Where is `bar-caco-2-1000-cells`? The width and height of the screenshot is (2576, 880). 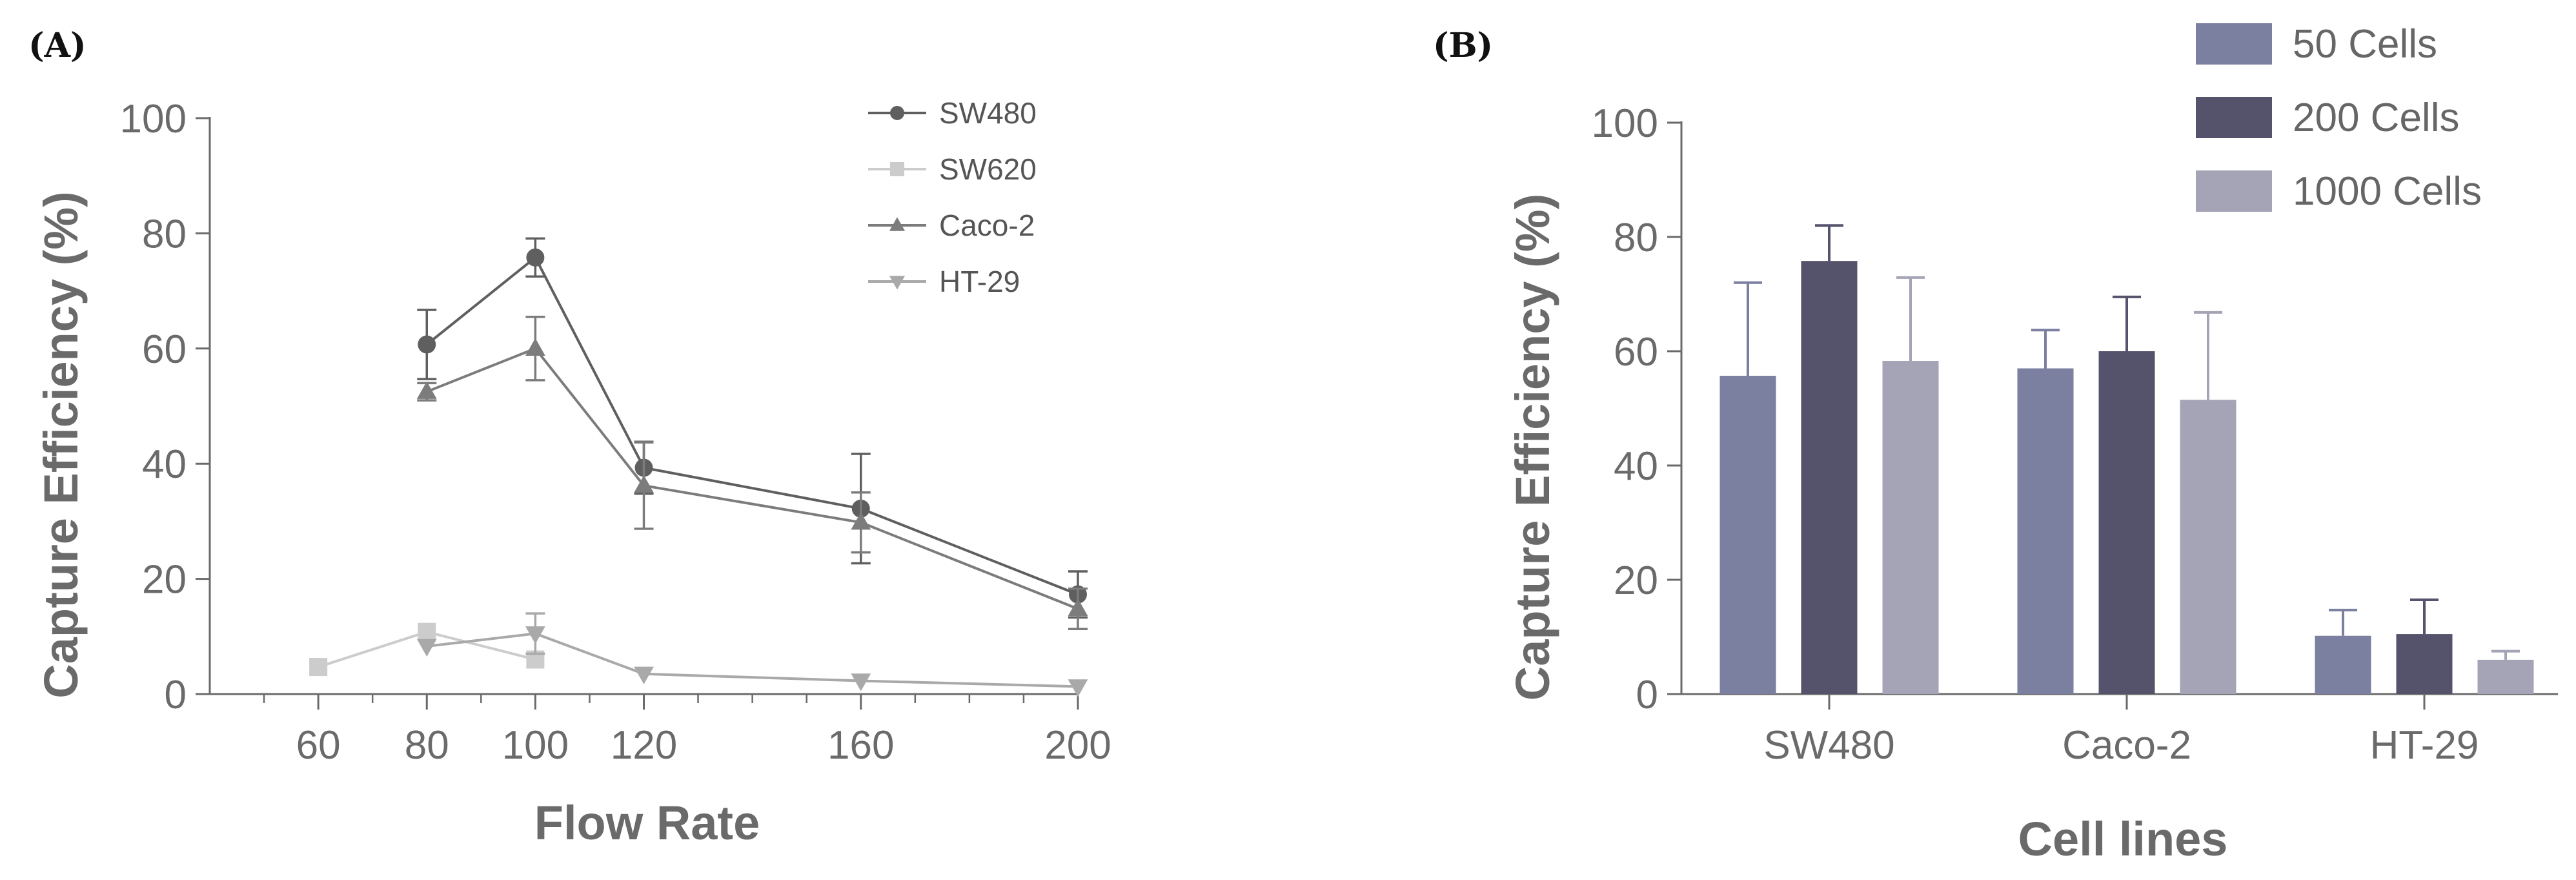
bar-caco-2-1000-cells is located at coordinates (2208, 547).